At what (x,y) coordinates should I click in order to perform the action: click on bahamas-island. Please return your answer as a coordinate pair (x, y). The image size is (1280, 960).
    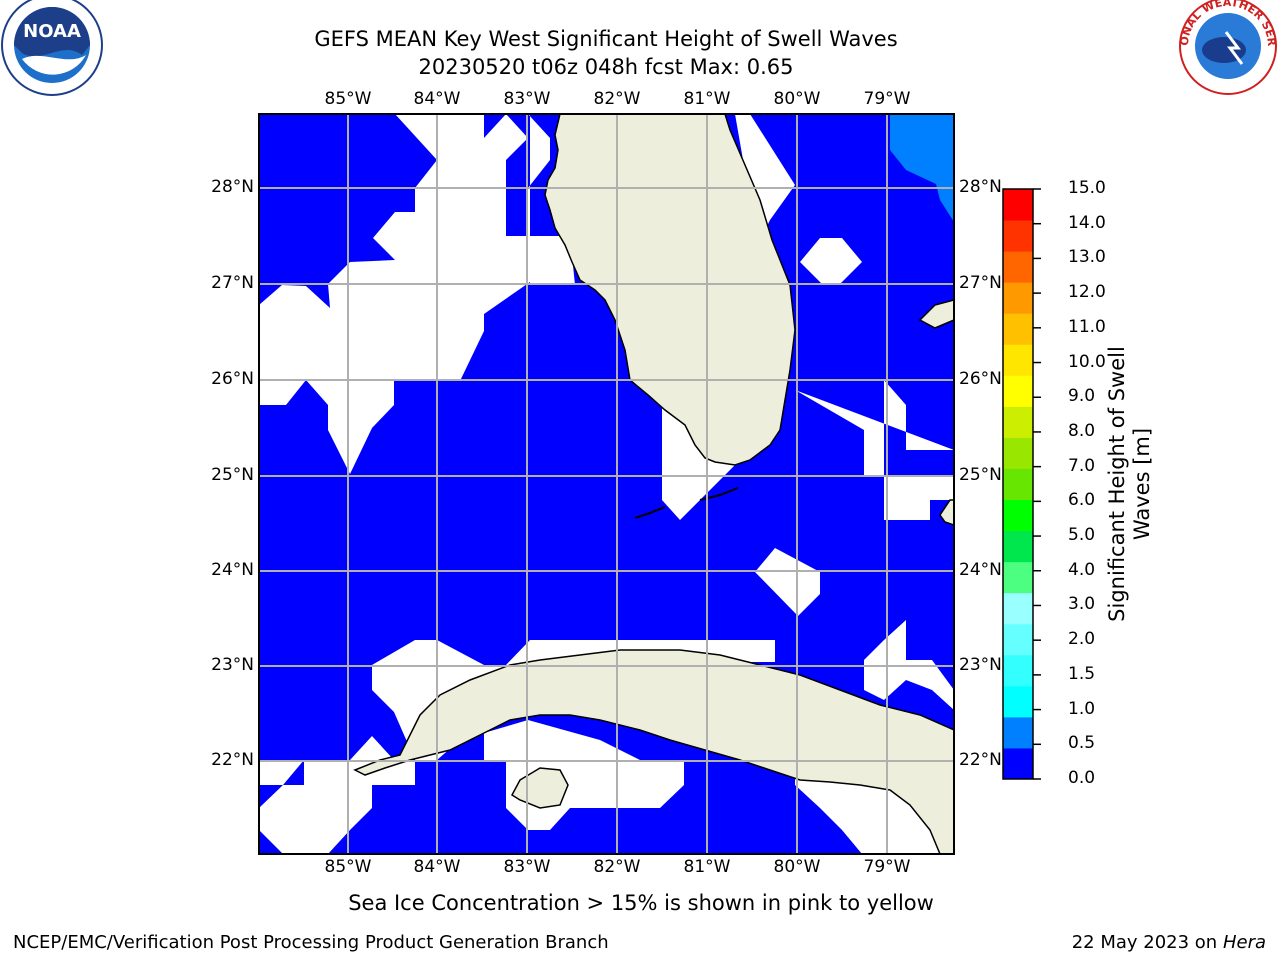
    Looking at the image, I should click on (936, 314).